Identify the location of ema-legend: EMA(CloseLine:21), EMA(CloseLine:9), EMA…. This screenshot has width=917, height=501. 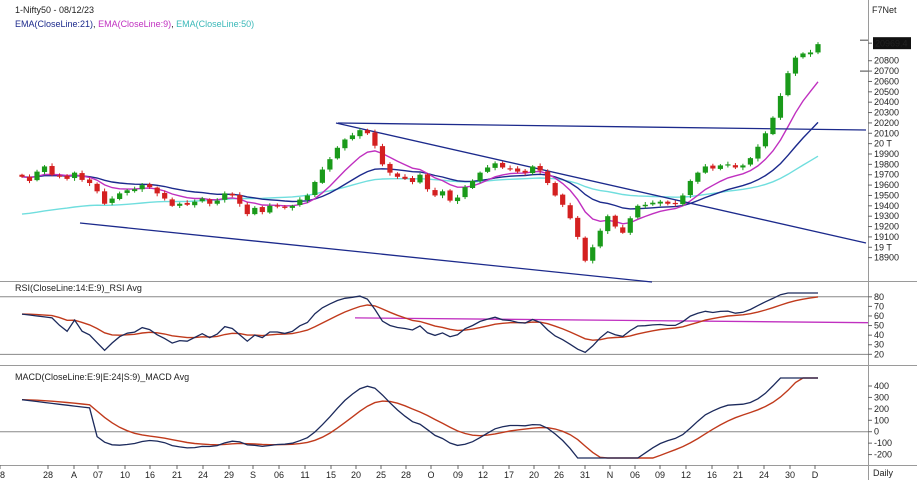
(134, 24).